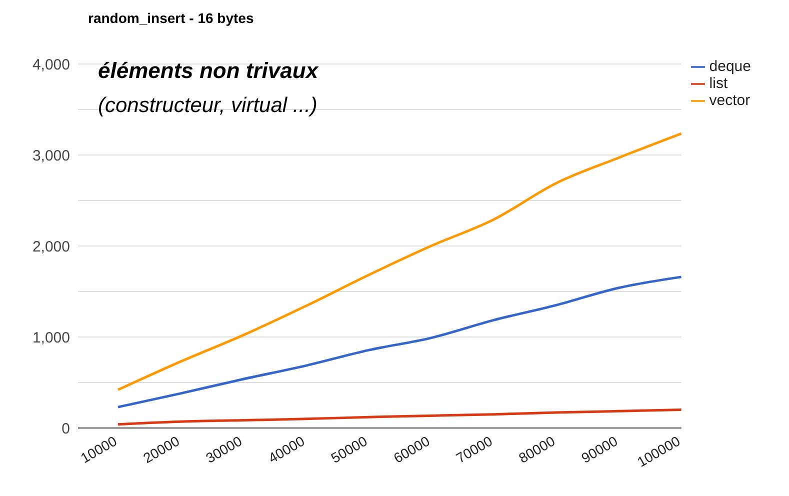 The width and height of the screenshot is (789, 496). Describe the element at coordinates (399, 417) in the screenshot. I see `line-series` at that location.